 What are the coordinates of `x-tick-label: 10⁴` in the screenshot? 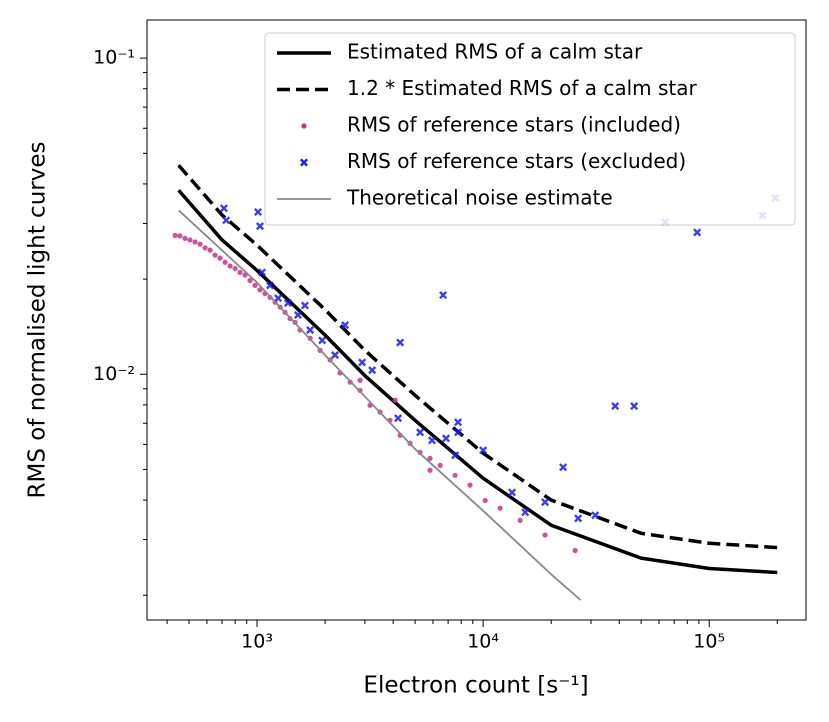 It's located at (483, 642).